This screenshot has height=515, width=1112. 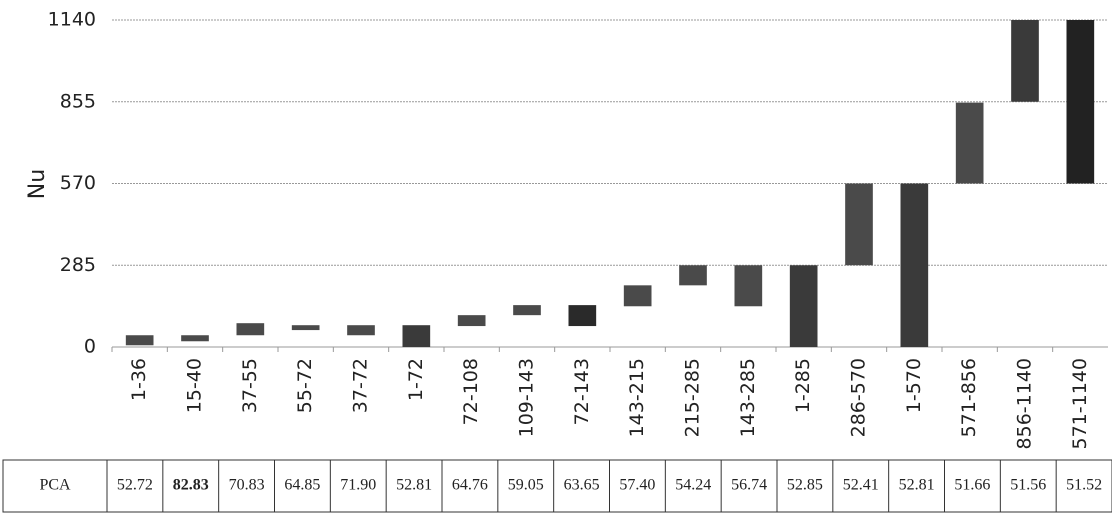 What do you see at coordinates (90, 347) in the screenshot?
I see `y-tick-label: 0` at bounding box center [90, 347].